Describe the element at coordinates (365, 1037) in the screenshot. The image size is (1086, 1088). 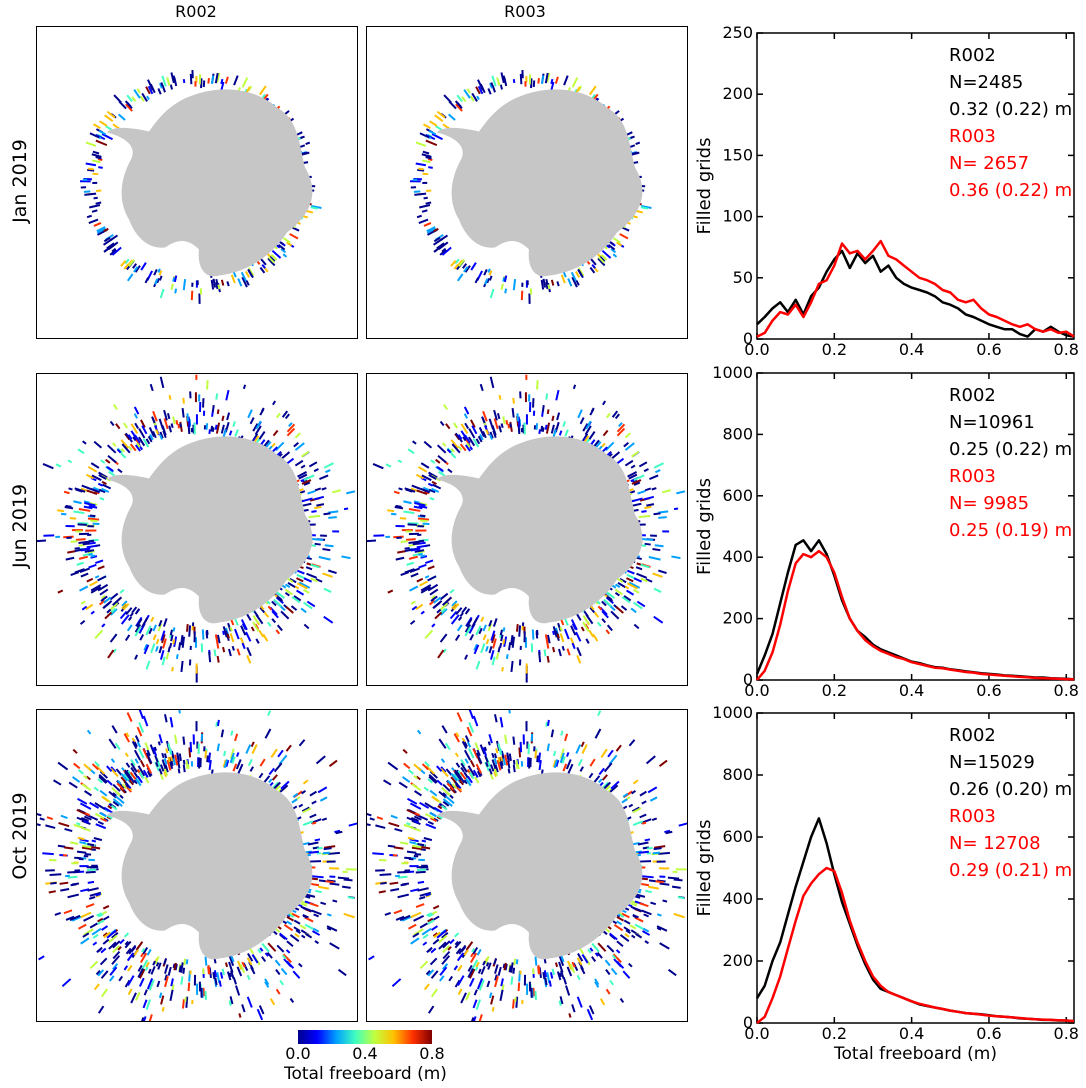
I see `colorbar` at that location.